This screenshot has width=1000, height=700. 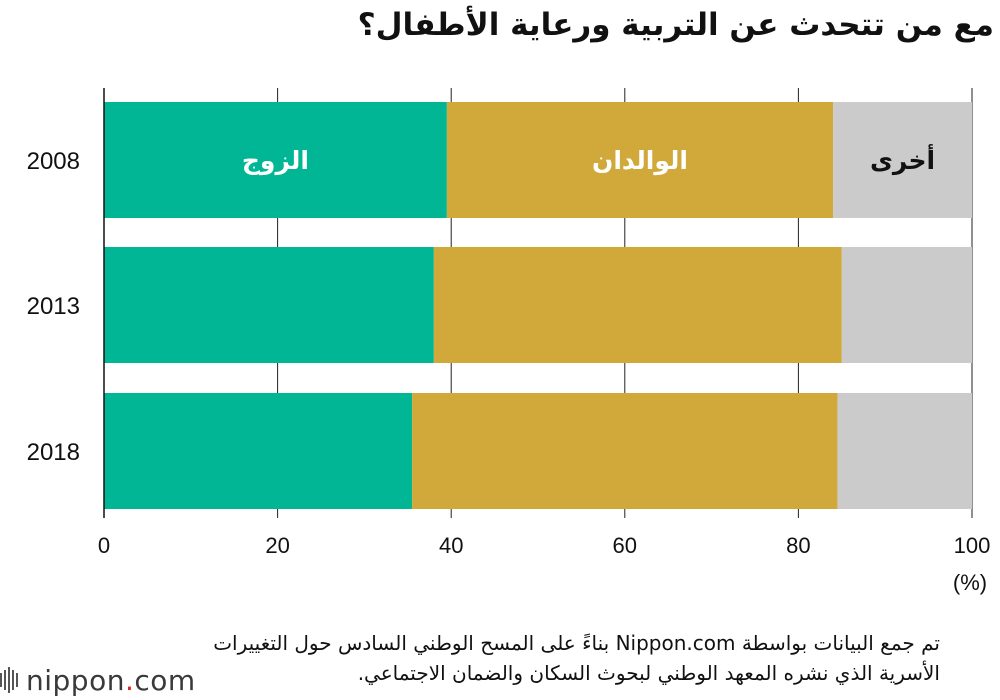 What do you see at coordinates (258, 451) in the screenshot?
I see `bar-spouse-2018` at bounding box center [258, 451].